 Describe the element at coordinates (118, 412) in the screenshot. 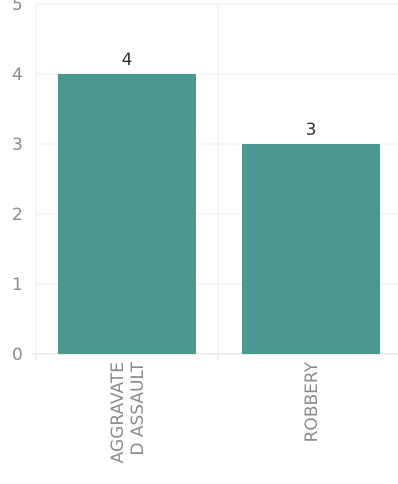

I see `x-category-label: AGGRAVATE` at that location.